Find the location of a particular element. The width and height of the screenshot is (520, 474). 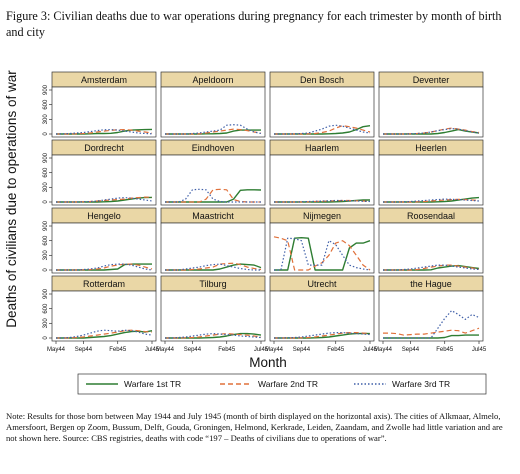

panel-nijmegen: Nijmegen is located at coordinates (322, 240).